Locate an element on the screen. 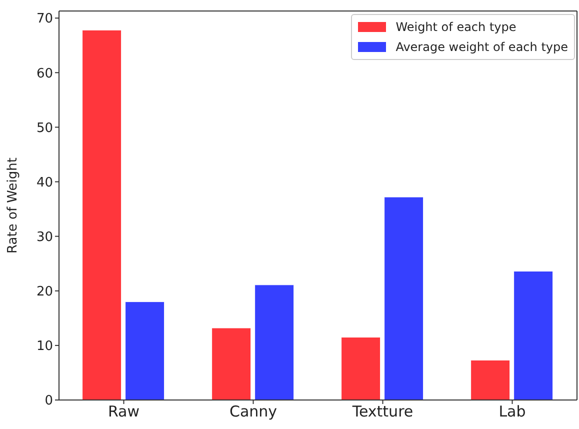  y-tick-label: 40 is located at coordinates (44, 182).